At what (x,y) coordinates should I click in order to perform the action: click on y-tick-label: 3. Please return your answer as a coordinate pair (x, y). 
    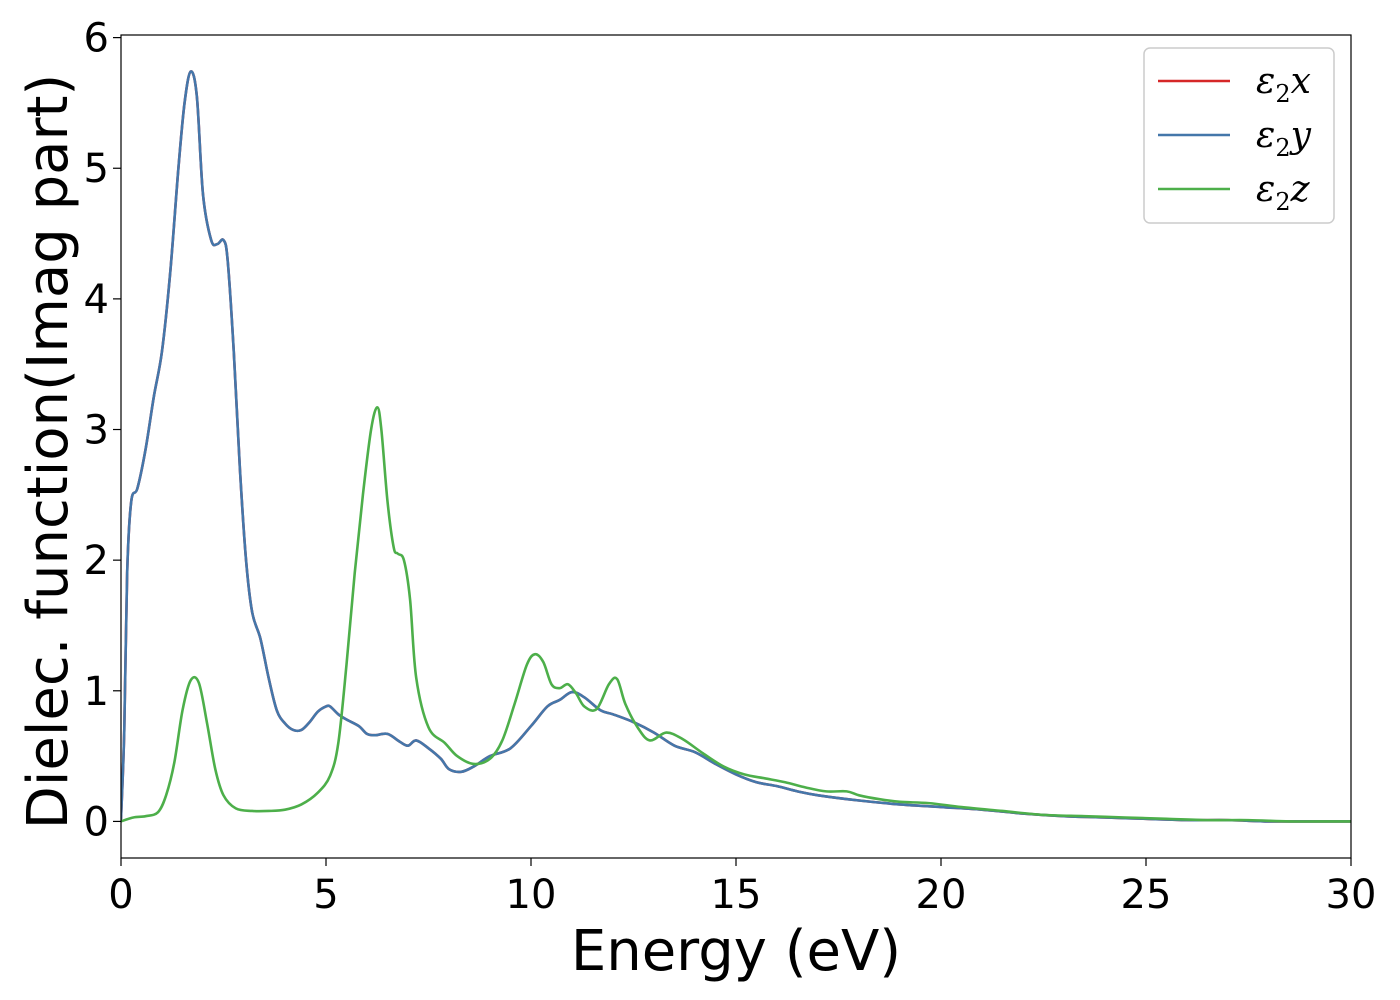
    Looking at the image, I should click on (96, 431).